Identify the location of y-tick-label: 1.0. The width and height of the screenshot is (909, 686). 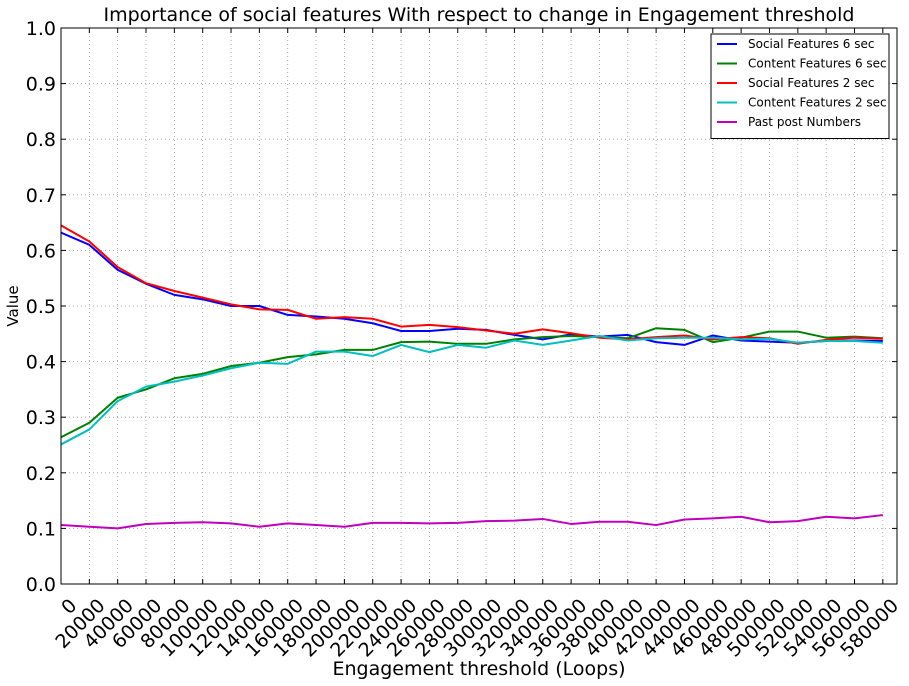
(41, 29).